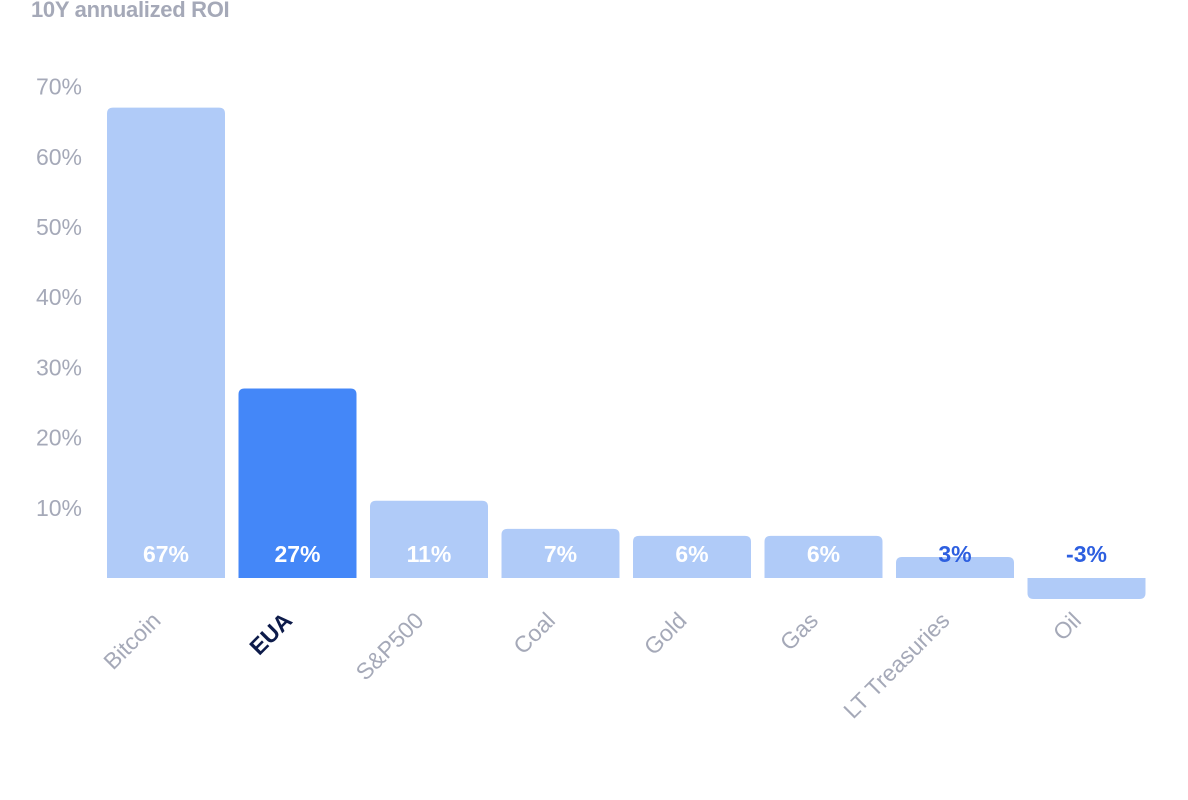  I want to click on y-tick-label: 70%, so click(59, 87).